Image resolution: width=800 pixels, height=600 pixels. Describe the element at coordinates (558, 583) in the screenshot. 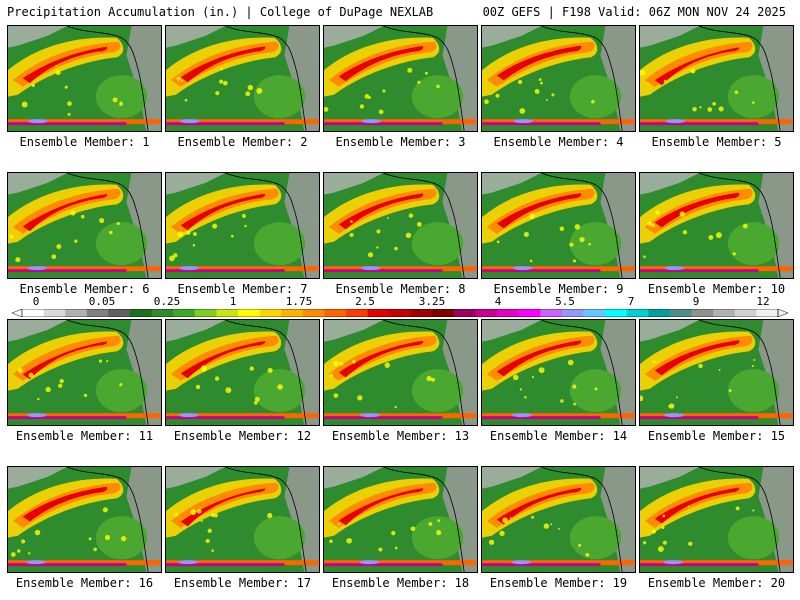

I see `ensemble-member-label: Ensemble Member: 19` at that location.